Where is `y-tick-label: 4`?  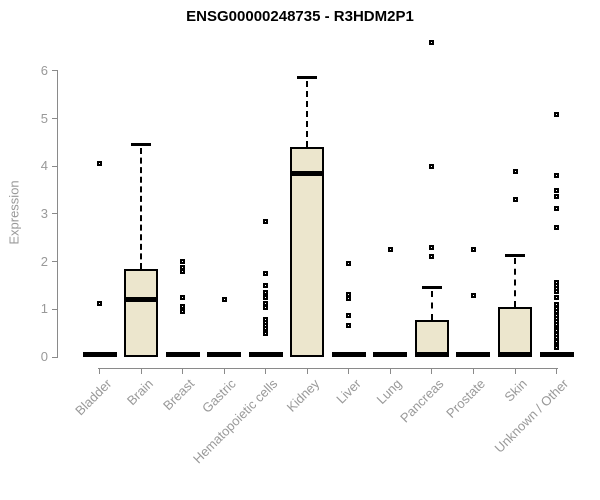 y-tick-label: 4 is located at coordinates (44, 166).